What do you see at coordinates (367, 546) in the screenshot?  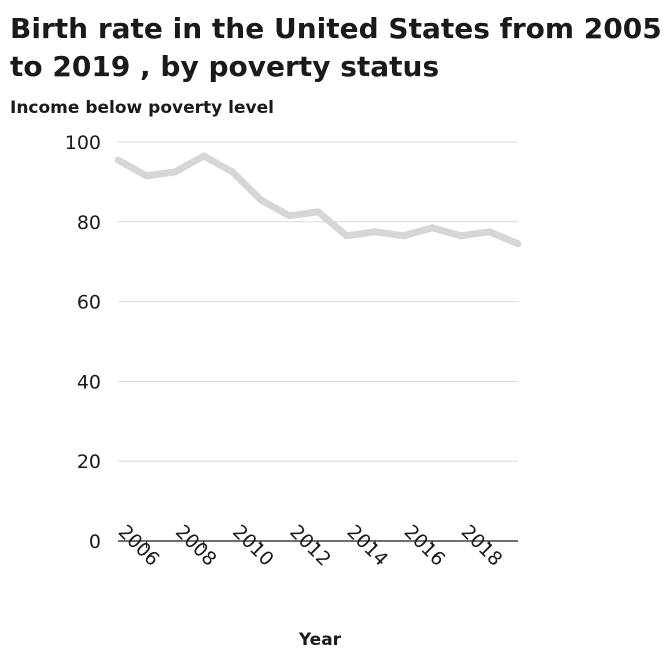 I see `x-tick-label: 2014` at bounding box center [367, 546].